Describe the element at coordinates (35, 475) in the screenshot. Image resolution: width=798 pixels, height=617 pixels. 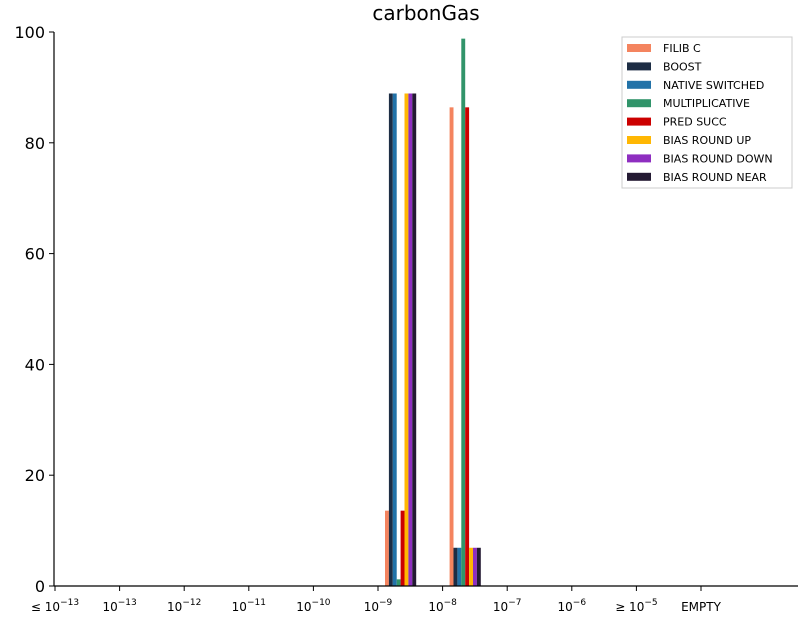
I see `y-tick-label: 20` at that location.